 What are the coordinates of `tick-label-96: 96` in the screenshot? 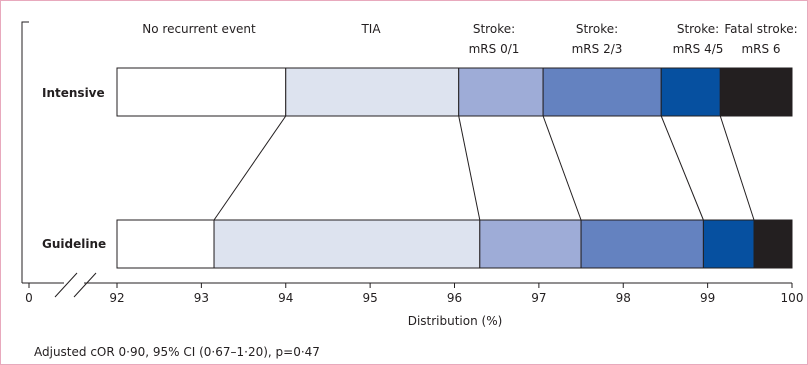 It's located at (454, 298).